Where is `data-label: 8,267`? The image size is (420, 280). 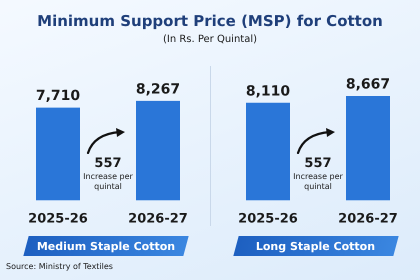 data-label: 8,267 is located at coordinates (158, 90).